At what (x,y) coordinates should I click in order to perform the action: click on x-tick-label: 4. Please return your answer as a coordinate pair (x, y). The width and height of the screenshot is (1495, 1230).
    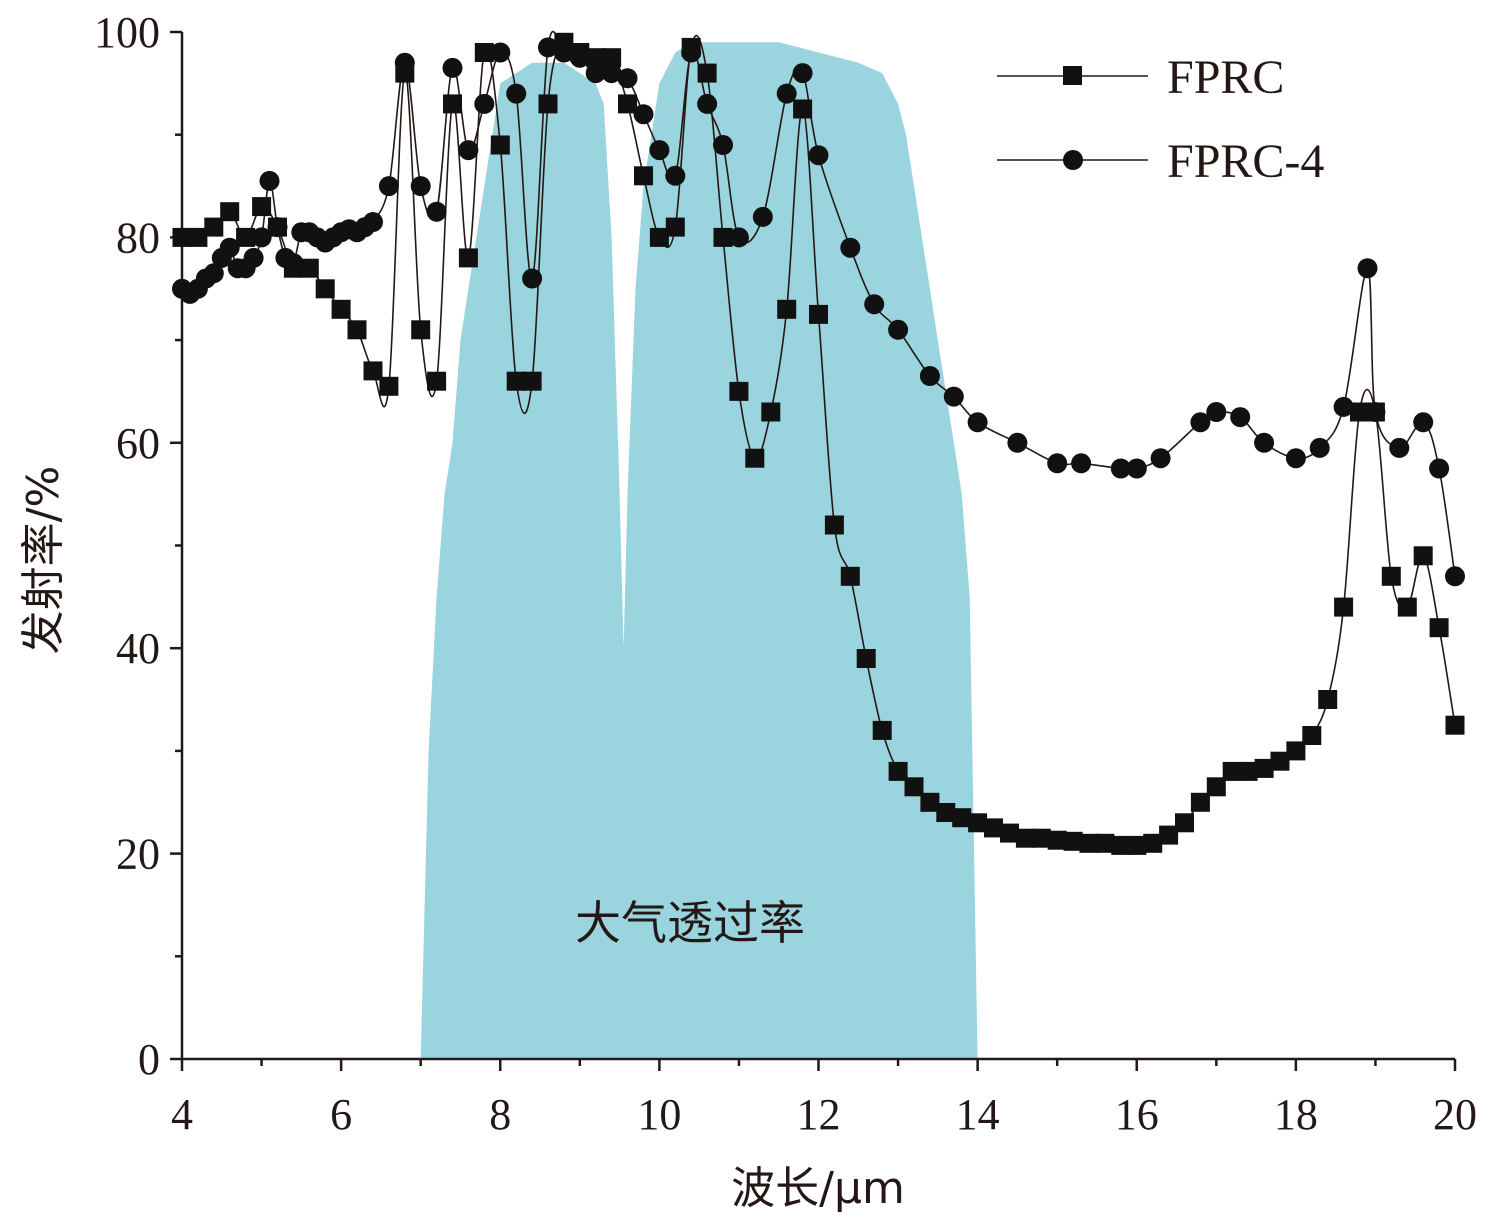
    Looking at the image, I should click on (182, 1114).